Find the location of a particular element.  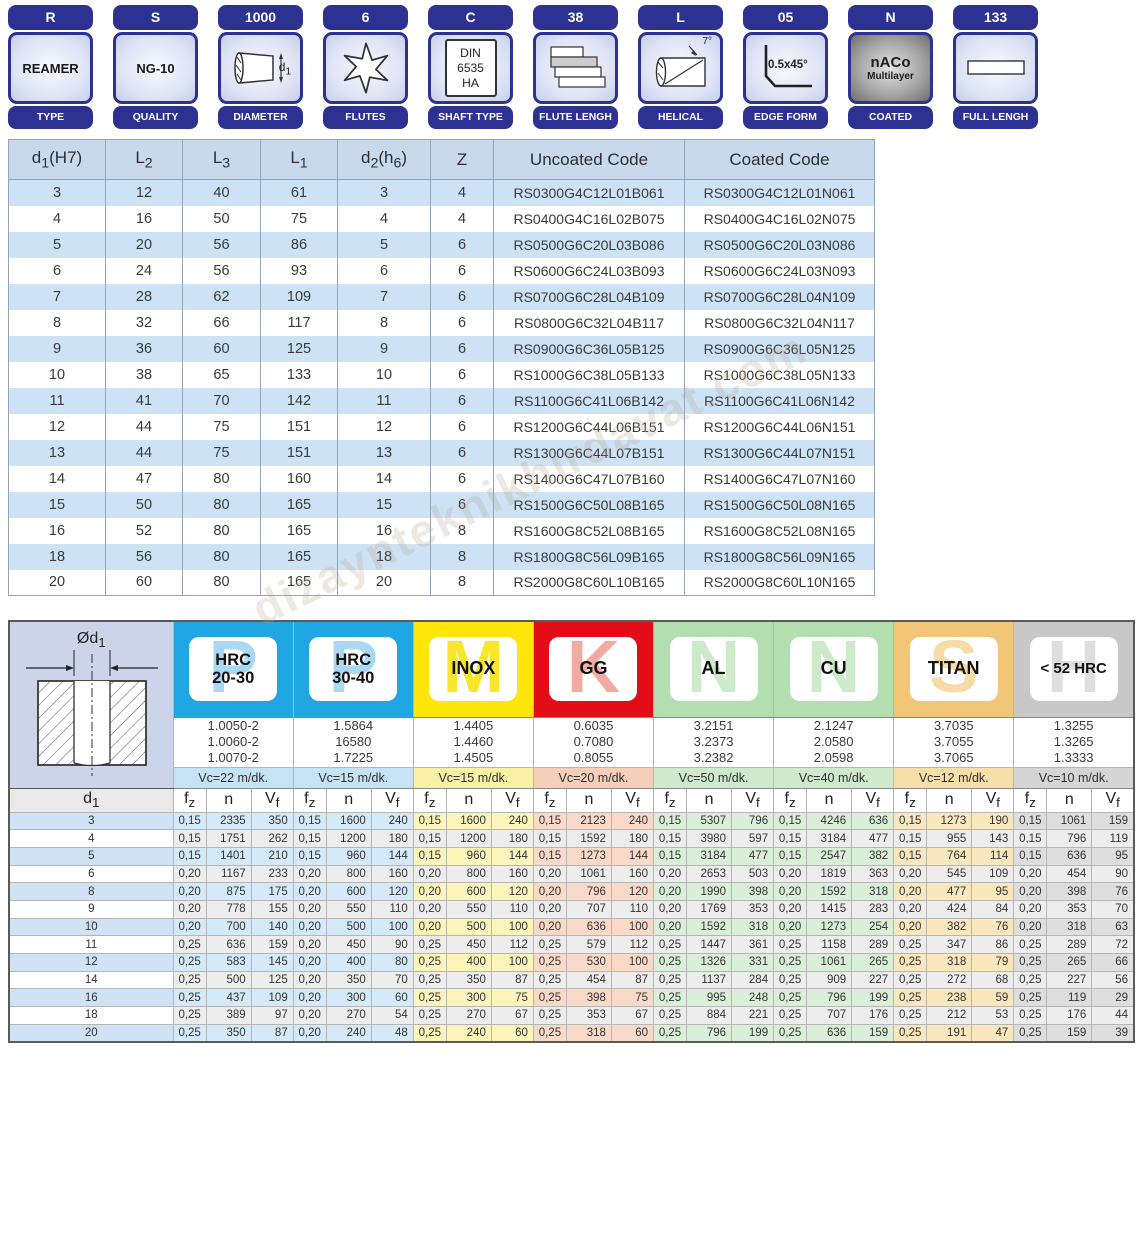

n-value: 3184 is located at coordinates (709, 856).